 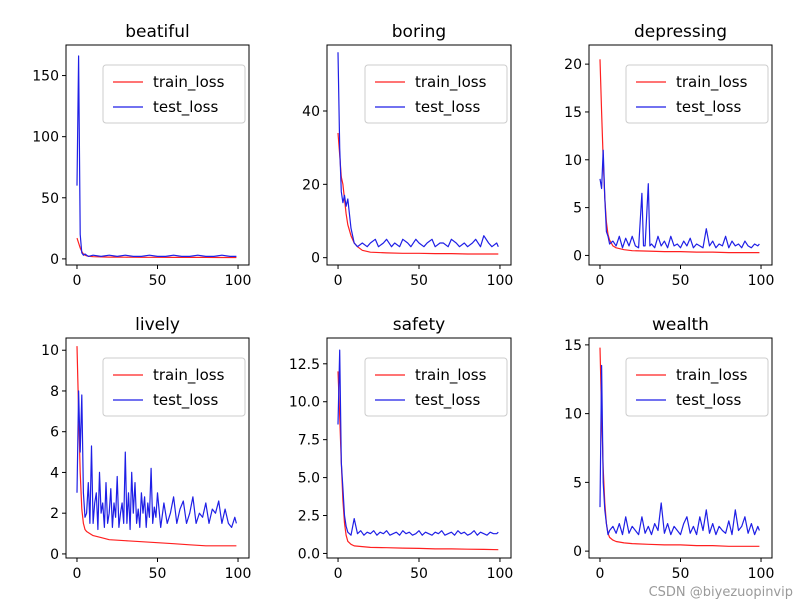 What do you see at coordinates (54, 473) in the screenshot?
I see `y-tick-label: 4` at bounding box center [54, 473].